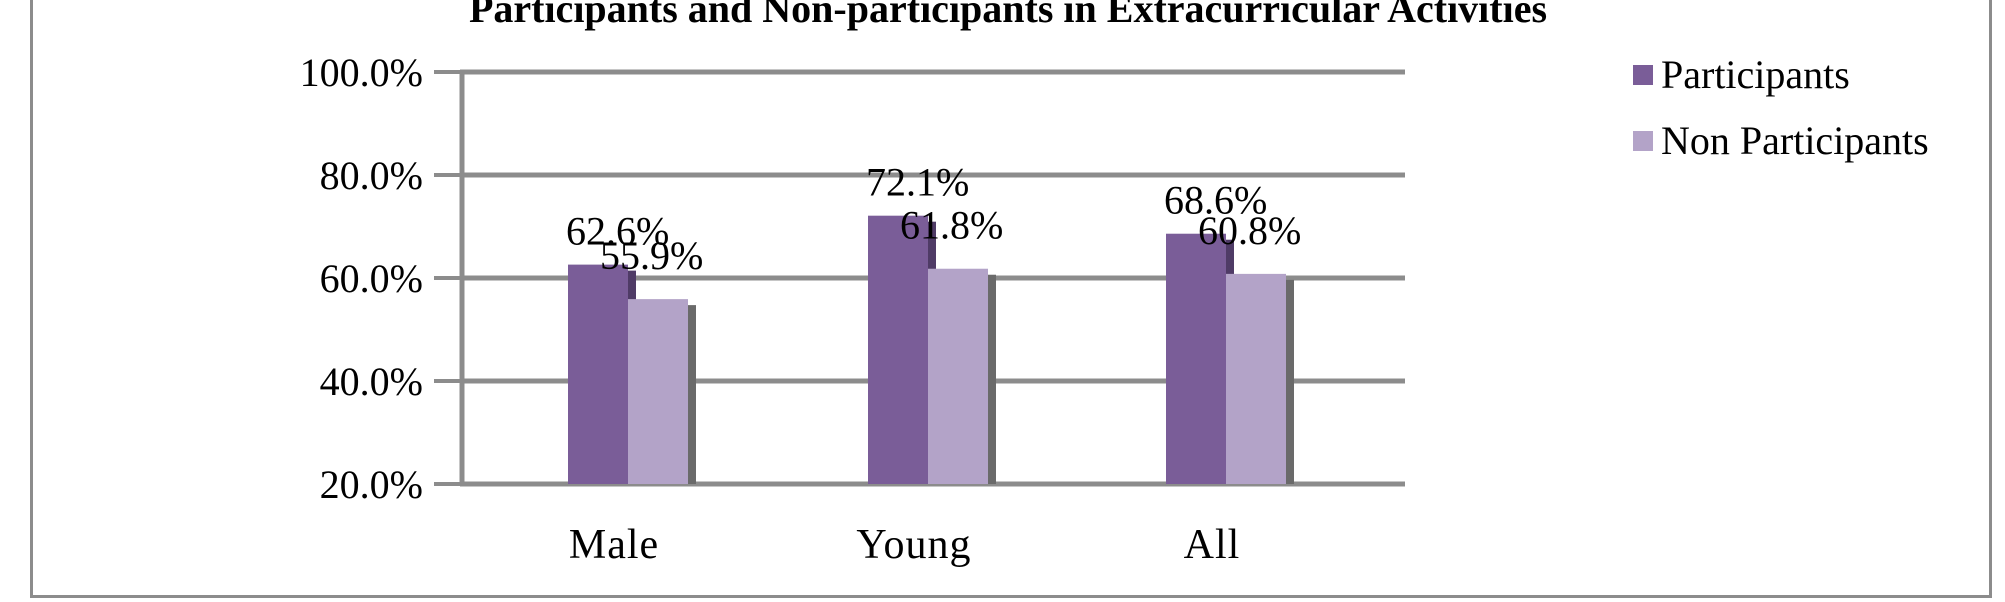 The width and height of the screenshot is (2005, 602). What do you see at coordinates (917, 182) in the screenshot?
I see `data-label: 72.1%` at bounding box center [917, 182].